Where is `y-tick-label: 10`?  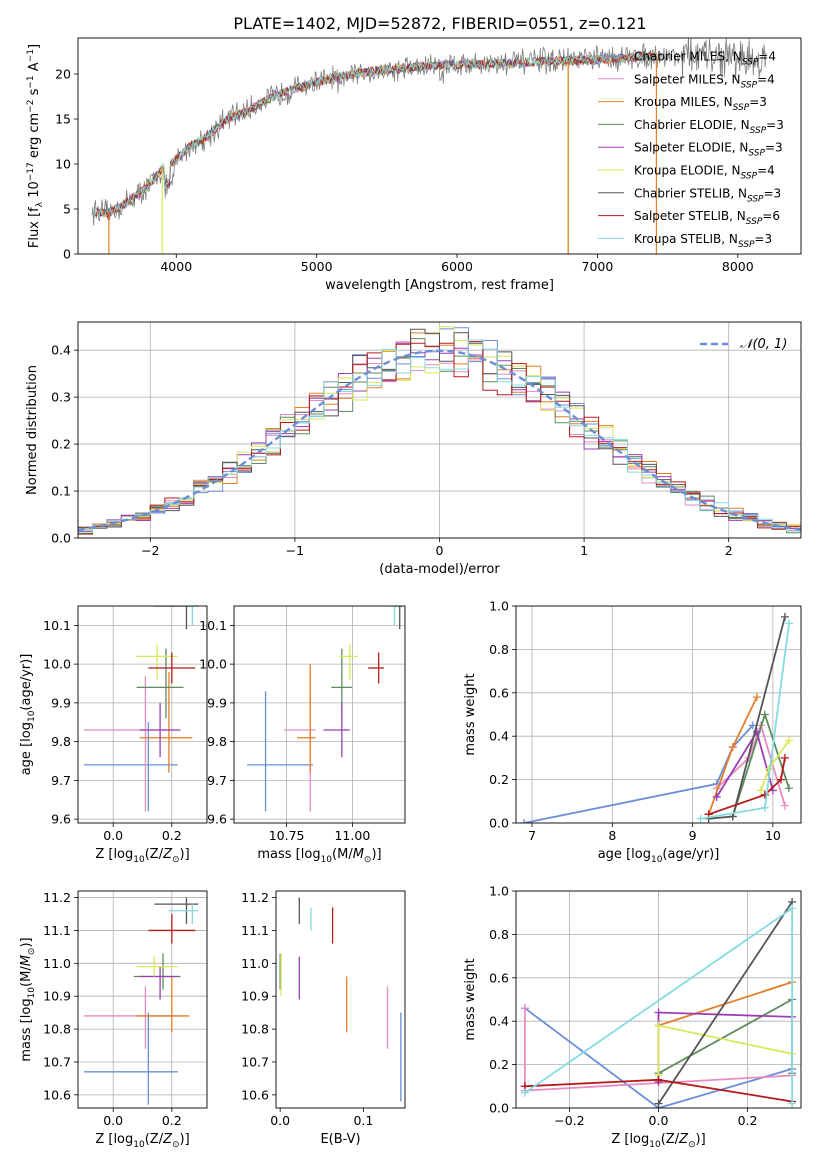 y-tick-label: 10 is located at coordinates (63, 164).